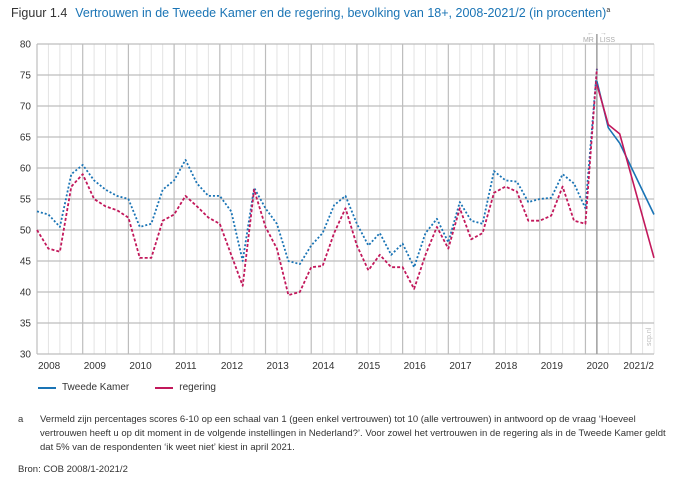  I want to click on x-tick-label: 2008, so click(49, 366).